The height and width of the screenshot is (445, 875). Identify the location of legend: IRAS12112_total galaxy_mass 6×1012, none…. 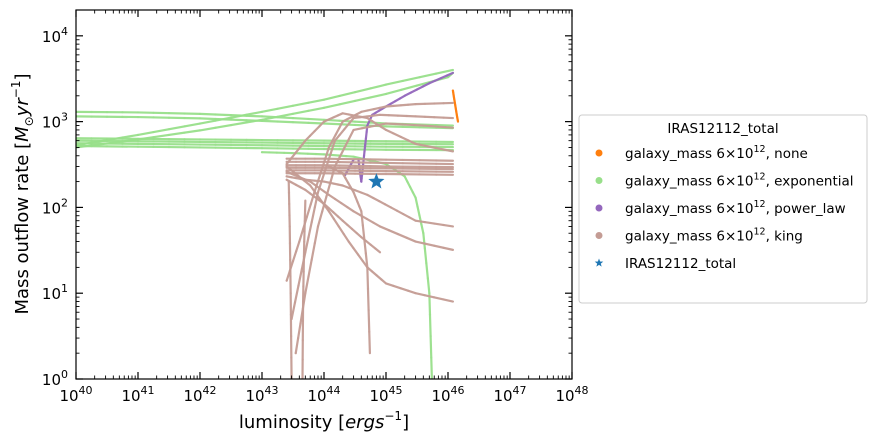
(723, 209).